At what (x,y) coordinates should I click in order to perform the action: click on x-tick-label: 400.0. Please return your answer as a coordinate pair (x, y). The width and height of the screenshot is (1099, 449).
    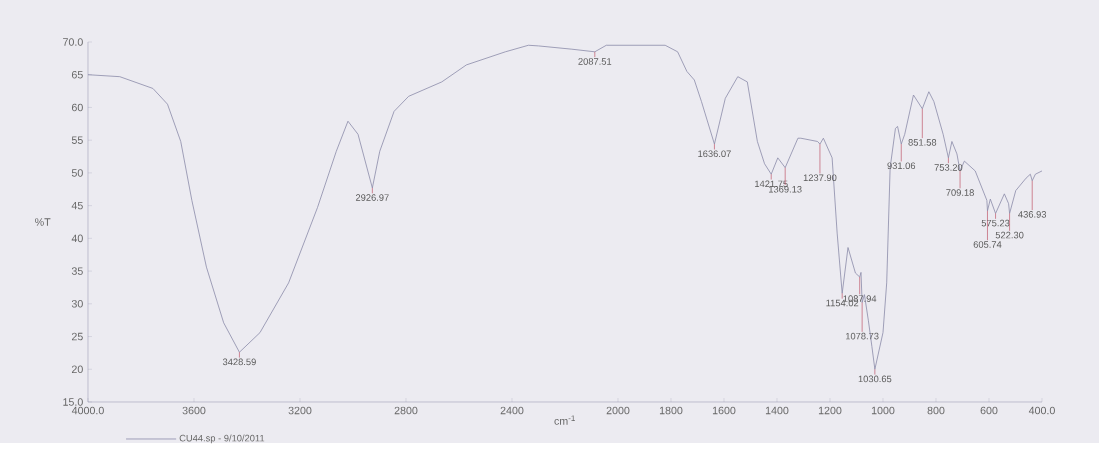
    Looking at the image, I should click on (1041, 410).